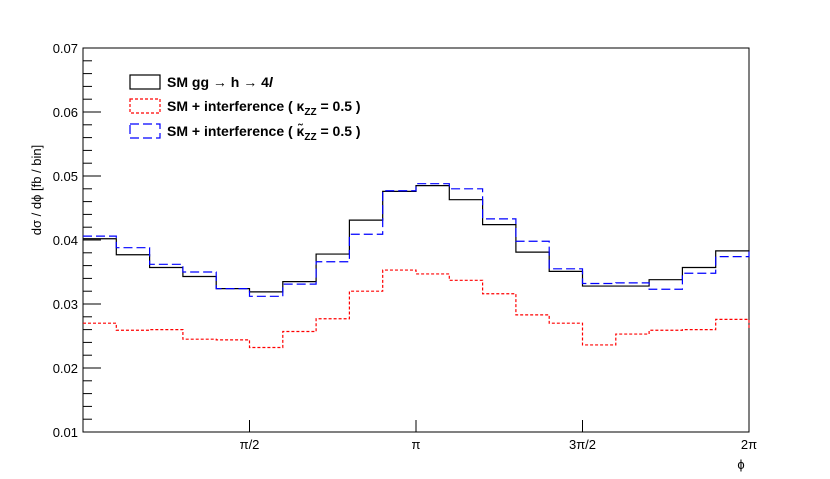 This screenshot has width=830, height=479. Describe the element at coordinates (264, 132) in the screenshot. I see `legend-label-3: SM + interference ( κ̃ZZ = 0.5 )` at that location.